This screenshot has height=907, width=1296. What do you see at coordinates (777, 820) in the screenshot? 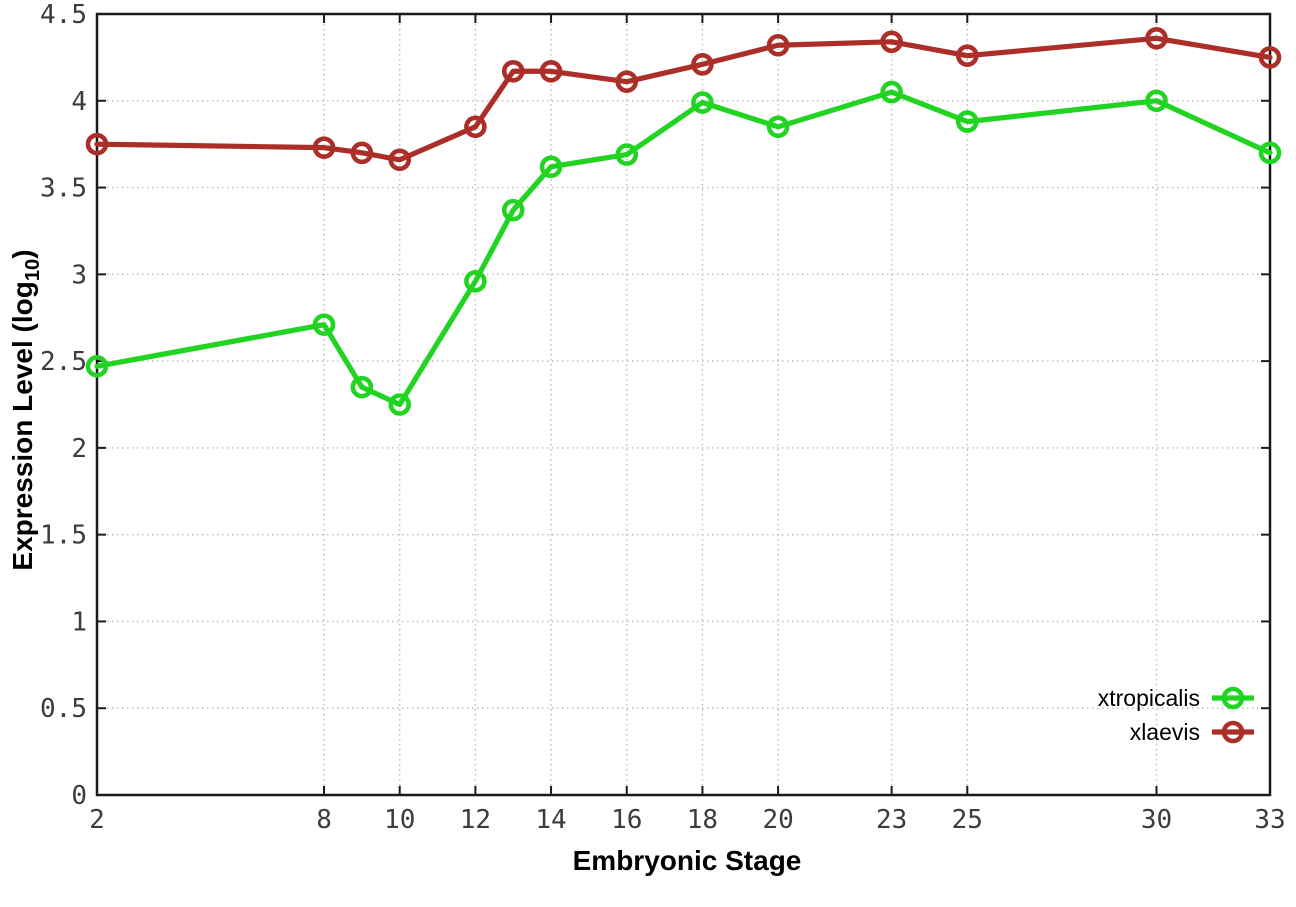
I see `x-tick-label: 20` at bounding box center [777, 820].